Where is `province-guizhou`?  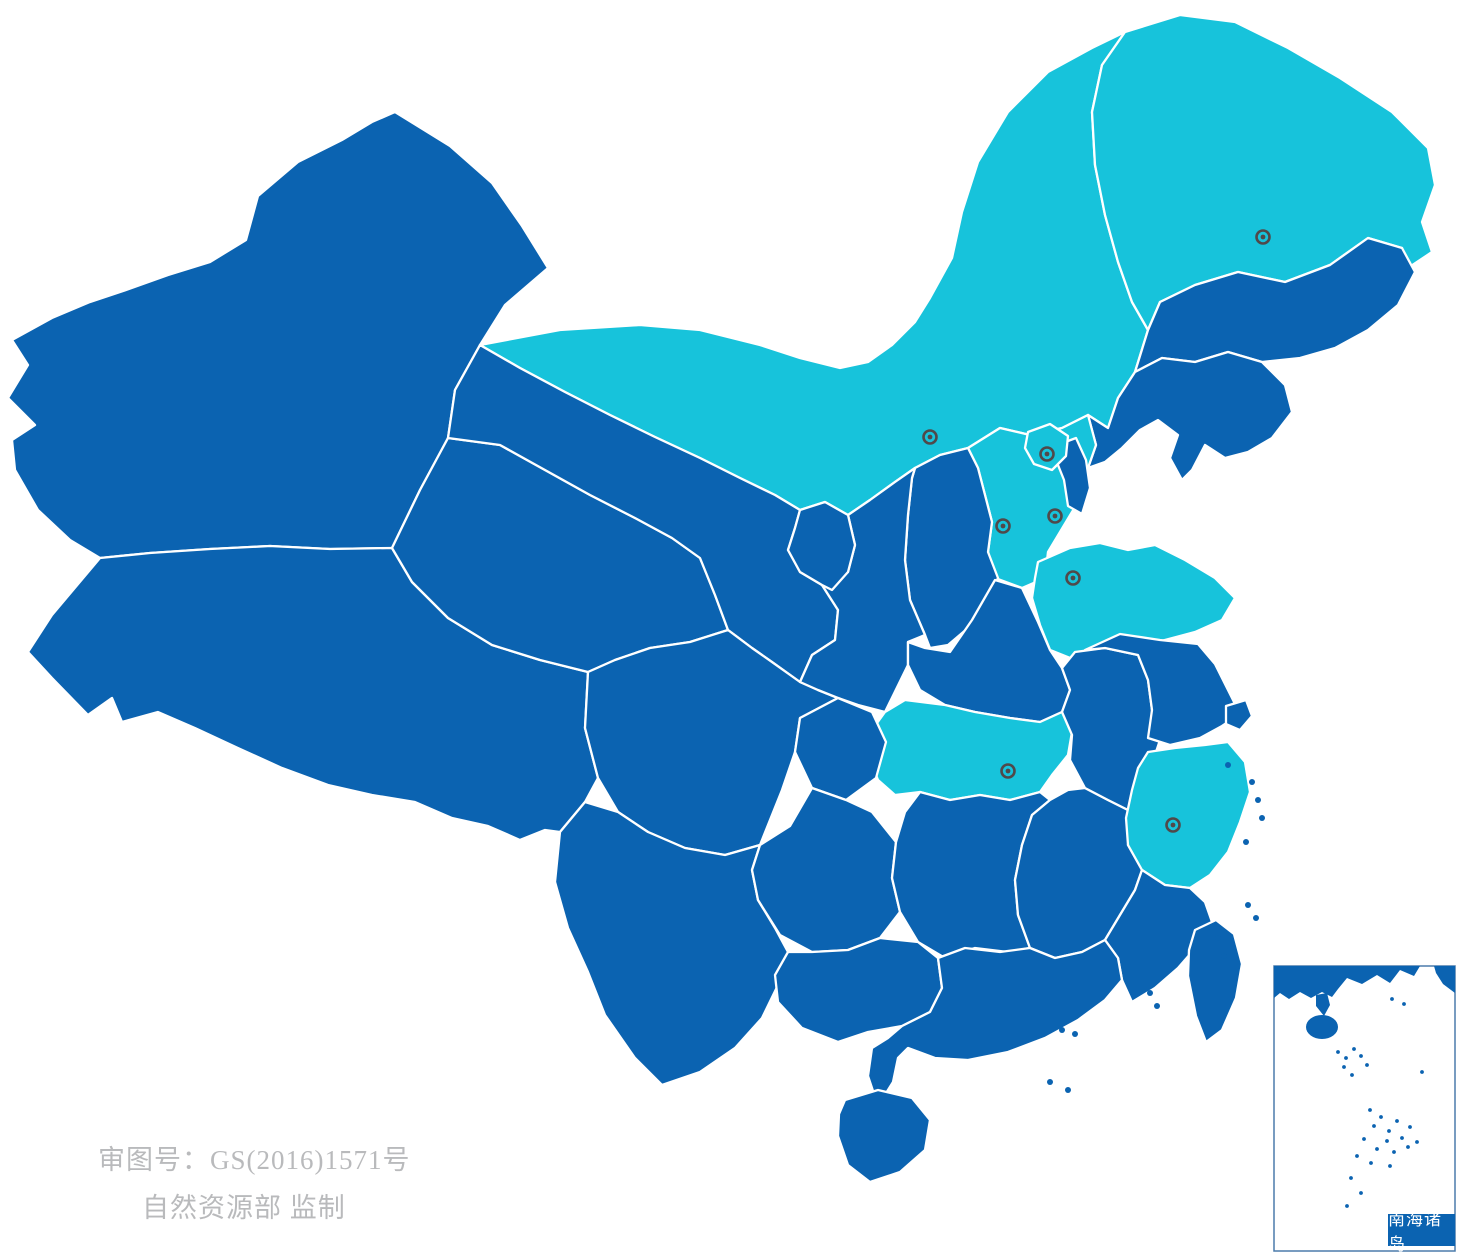 province-guizhou is located at coordinates (826, 870).